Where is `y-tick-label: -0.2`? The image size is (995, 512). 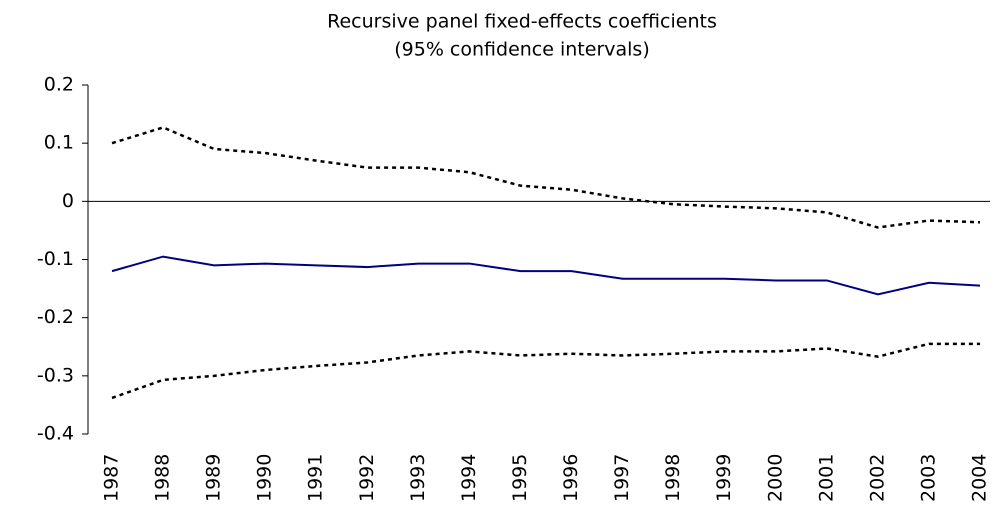
y-tick-label: -0.2 is located at coordinates (55, 317).